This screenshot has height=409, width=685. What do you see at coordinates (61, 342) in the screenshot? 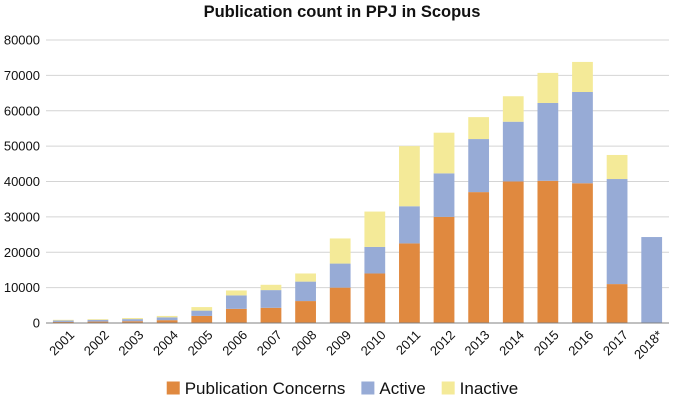
I see `x-tick-label: 2001` at bounding box center [61, 342].